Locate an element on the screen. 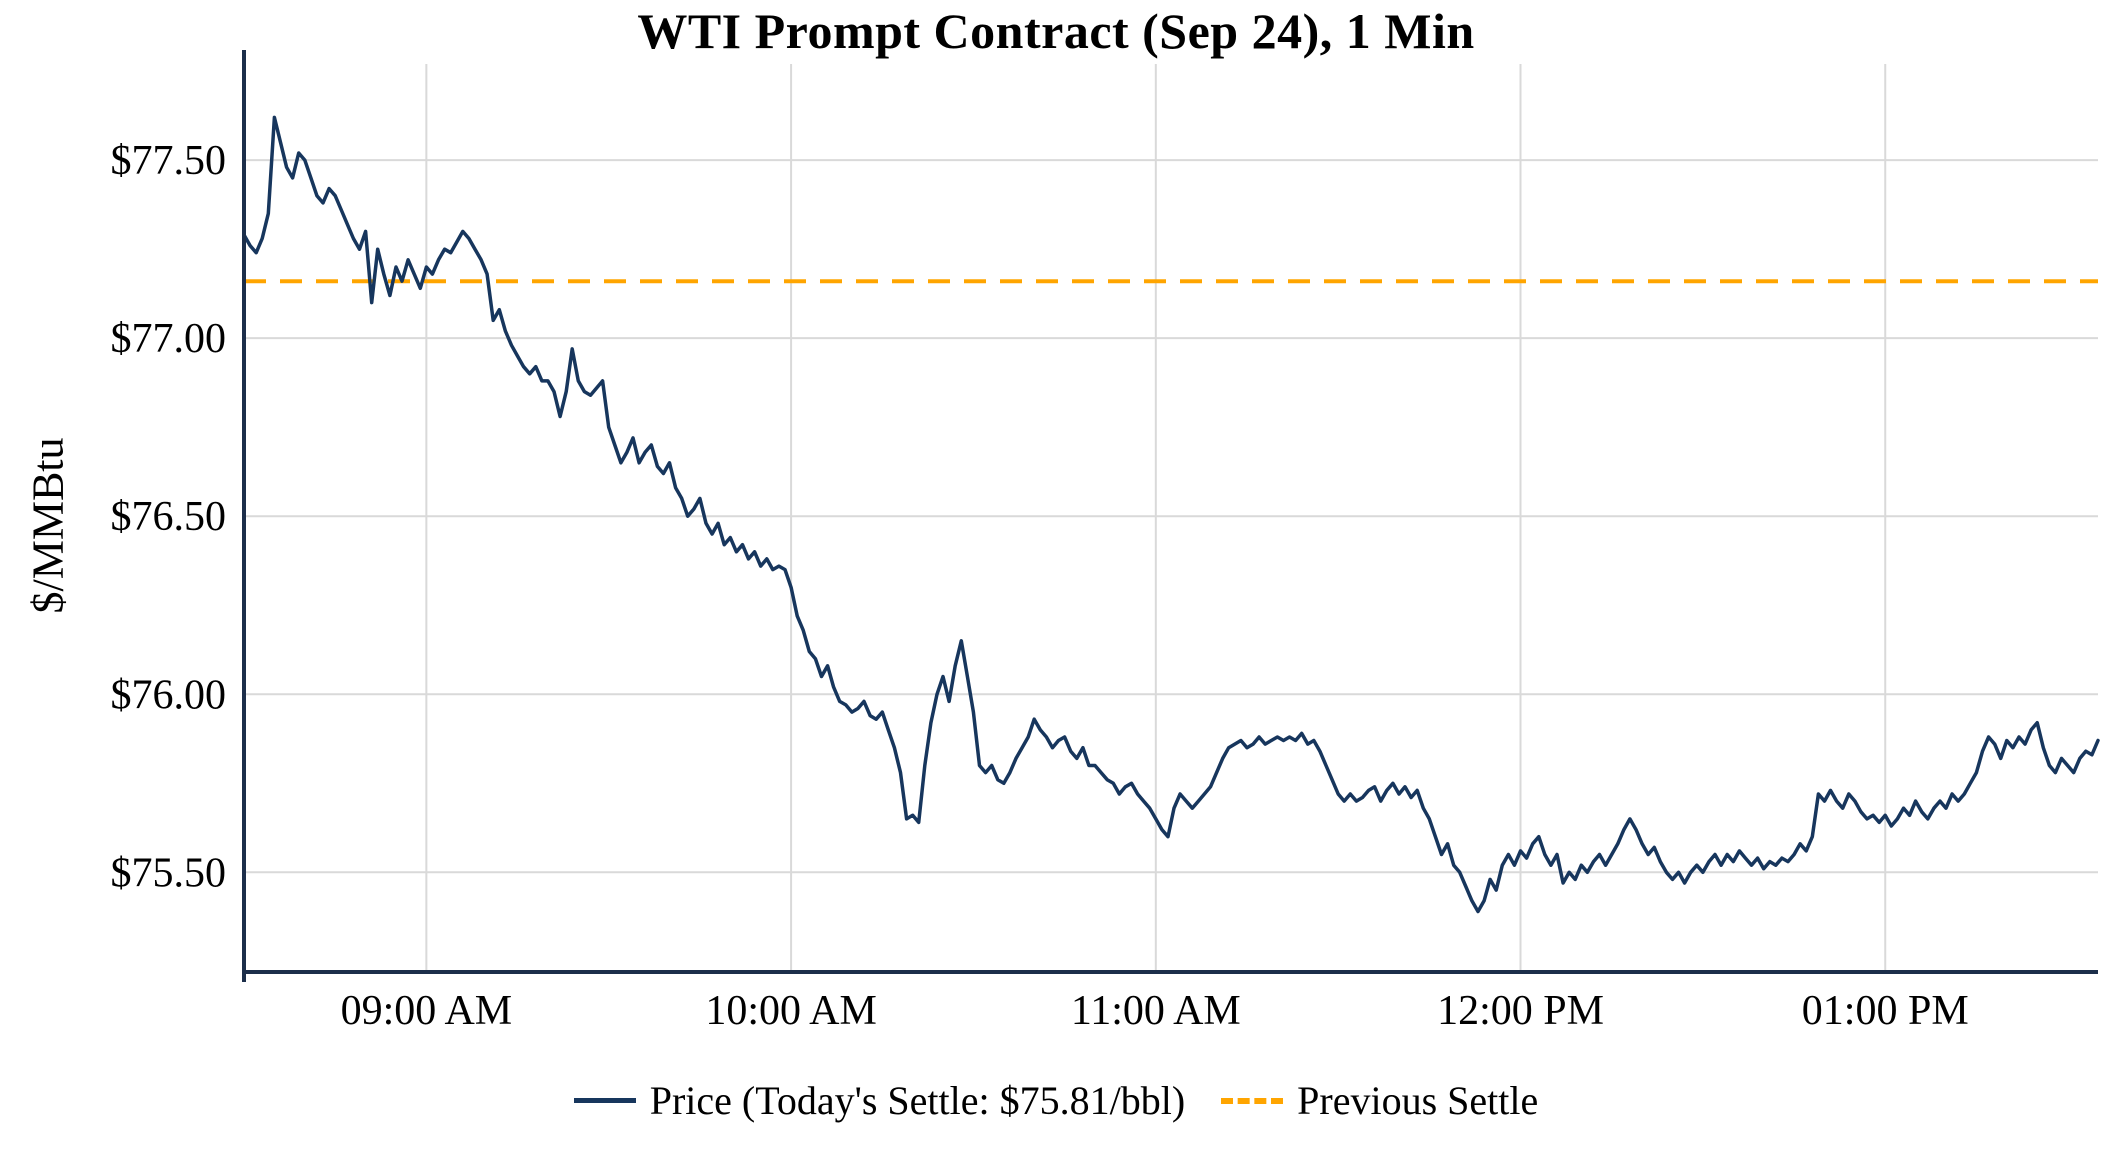 The width and height of the screenshot is (2112, 1152). legend-item-price: Price (Today's Settle: $75.81/bbl) is located at coordinates (879, 1100).